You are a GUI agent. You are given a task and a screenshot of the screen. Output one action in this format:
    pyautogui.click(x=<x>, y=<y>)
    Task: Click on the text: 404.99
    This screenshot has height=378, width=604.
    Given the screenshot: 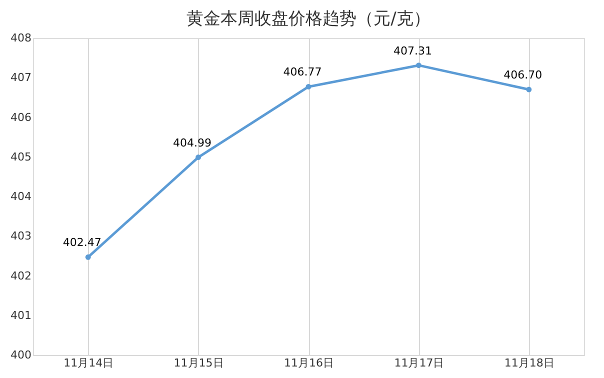 What is the action you would take?
    pyautogui.click(x=192, y=143)
    